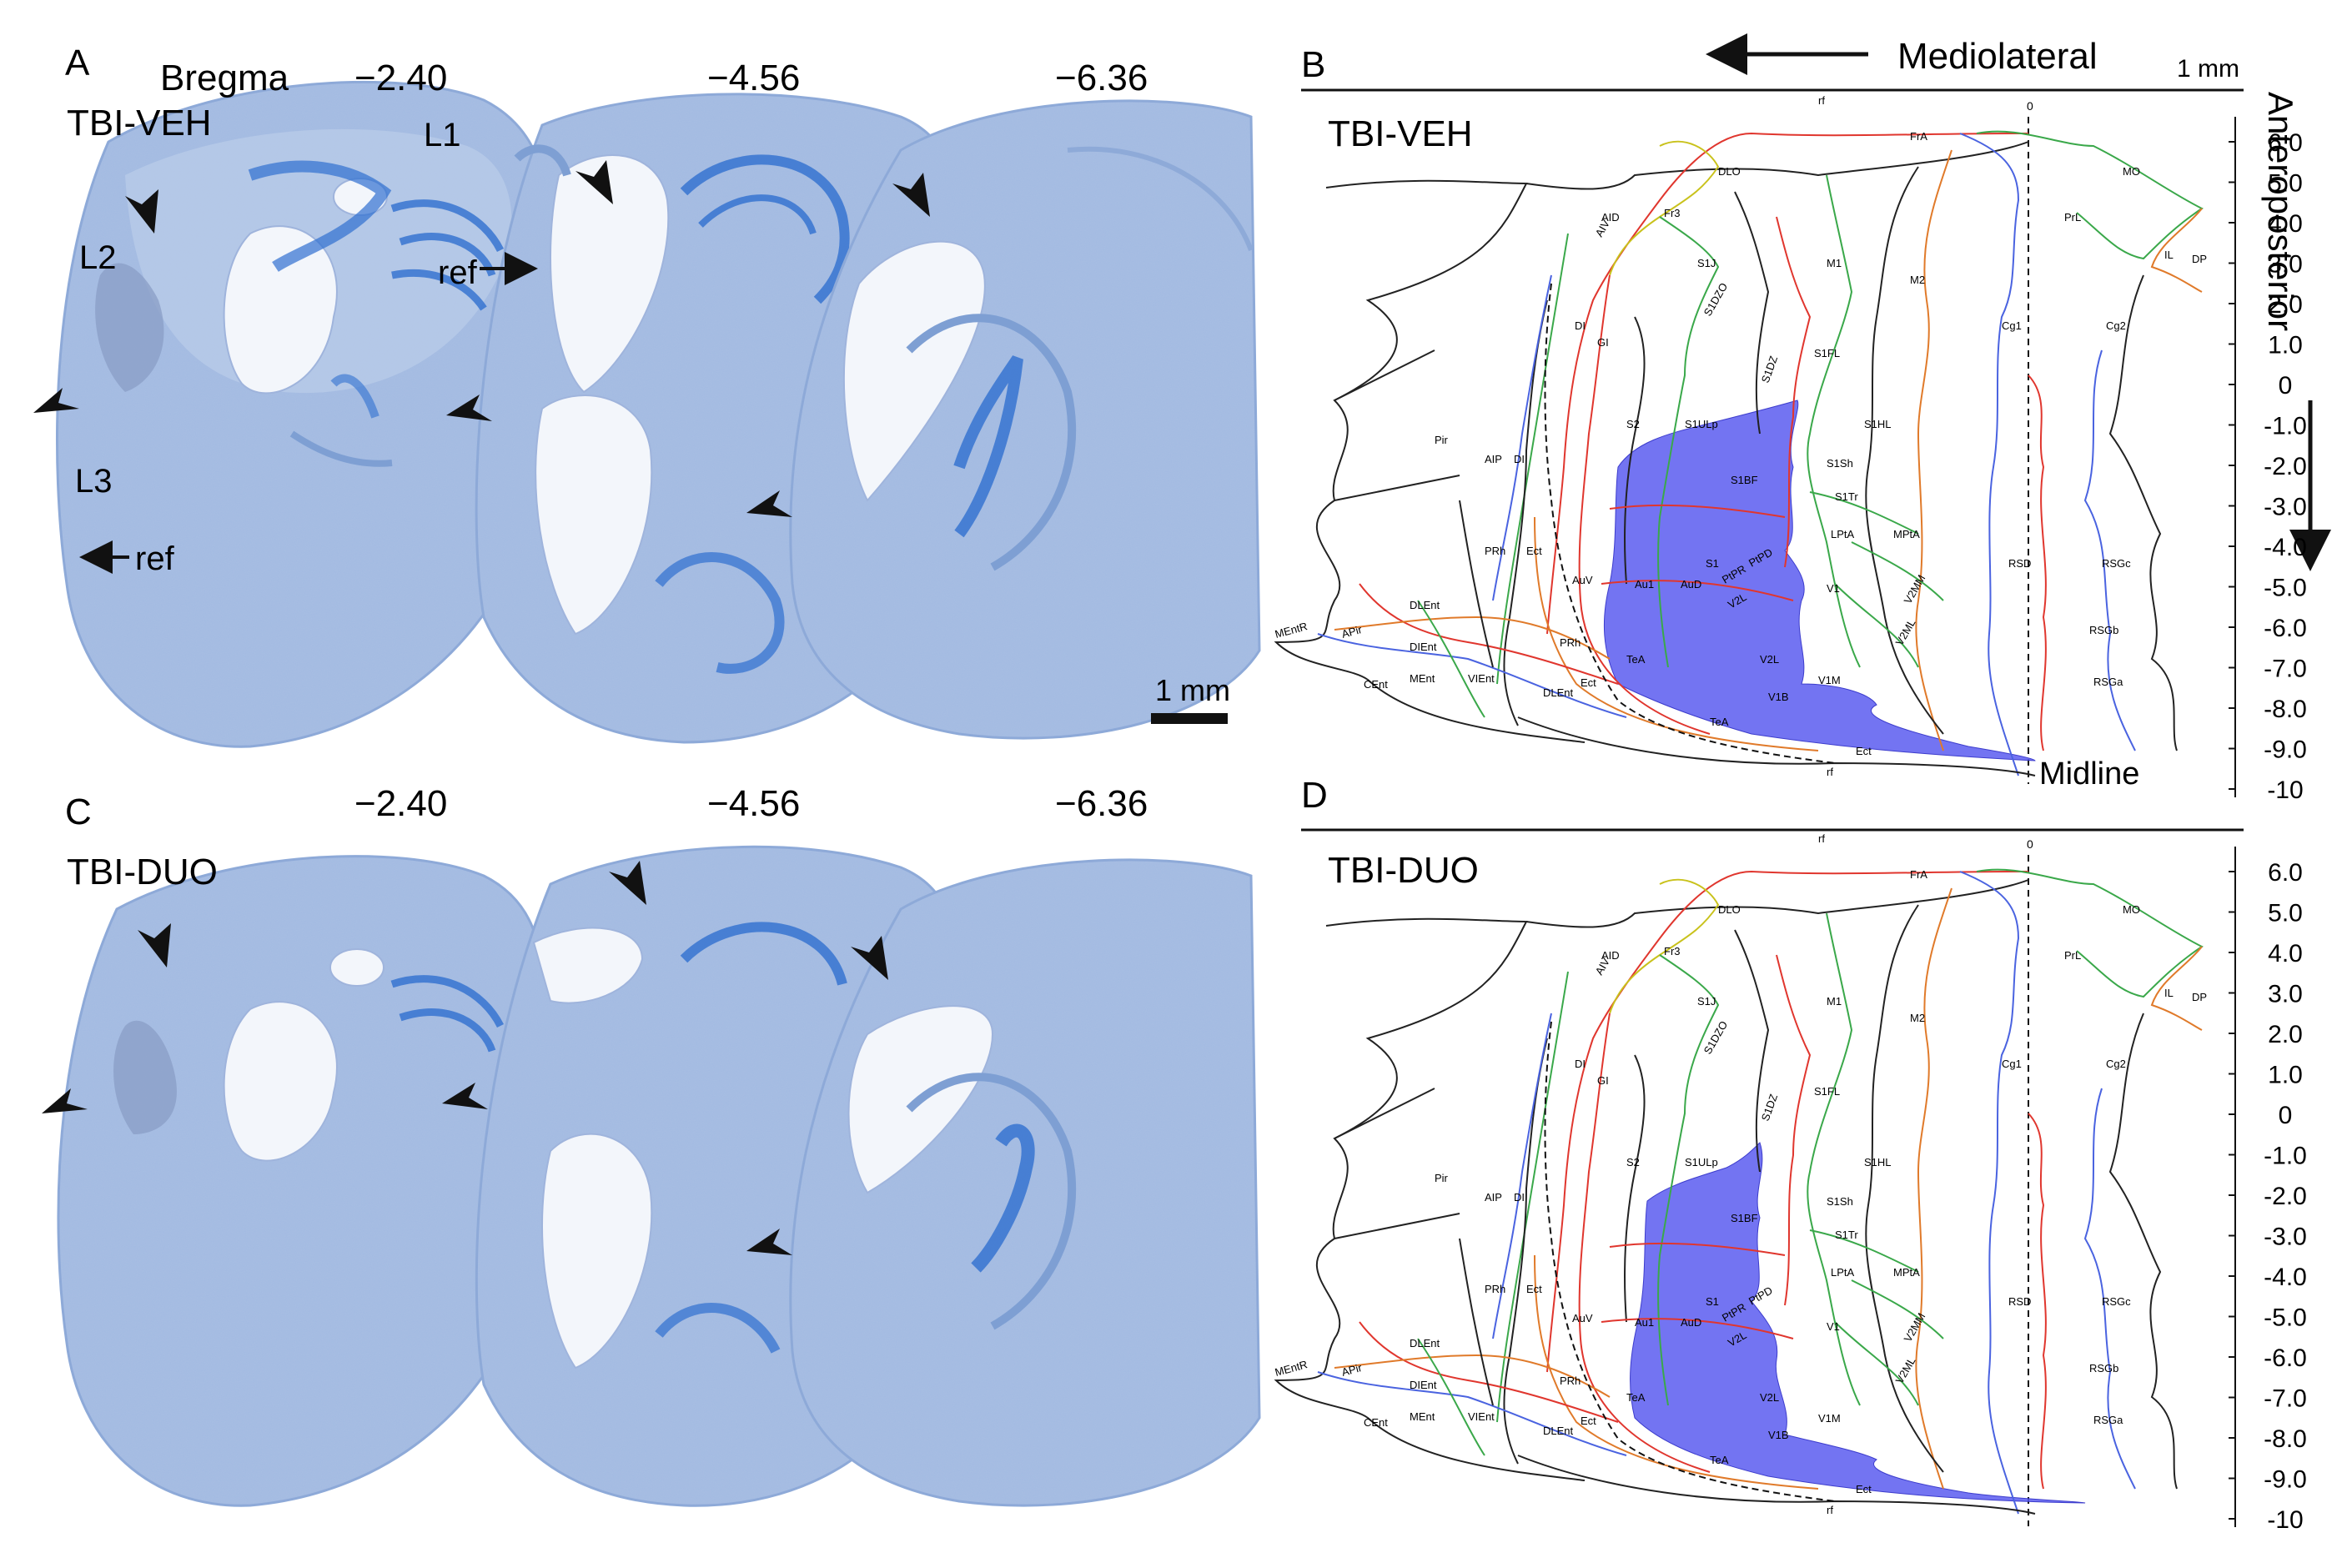 This screenshot has height=1568, width=2352. What do you see at coordinates (1918, 874) in the screenshot?
I see `region-label: FrA` at bounding box center [1918, 874].